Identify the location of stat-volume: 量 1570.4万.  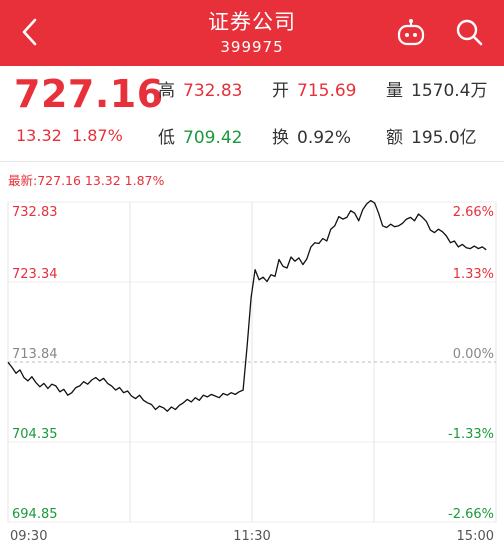
(436, 88).